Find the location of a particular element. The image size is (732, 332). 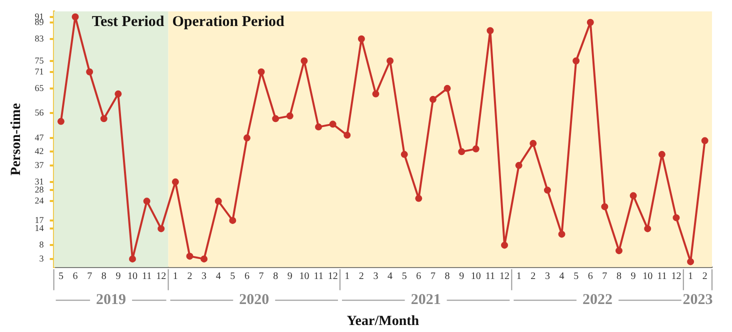

band-label: Test Period is located at coordinates (128, 22).